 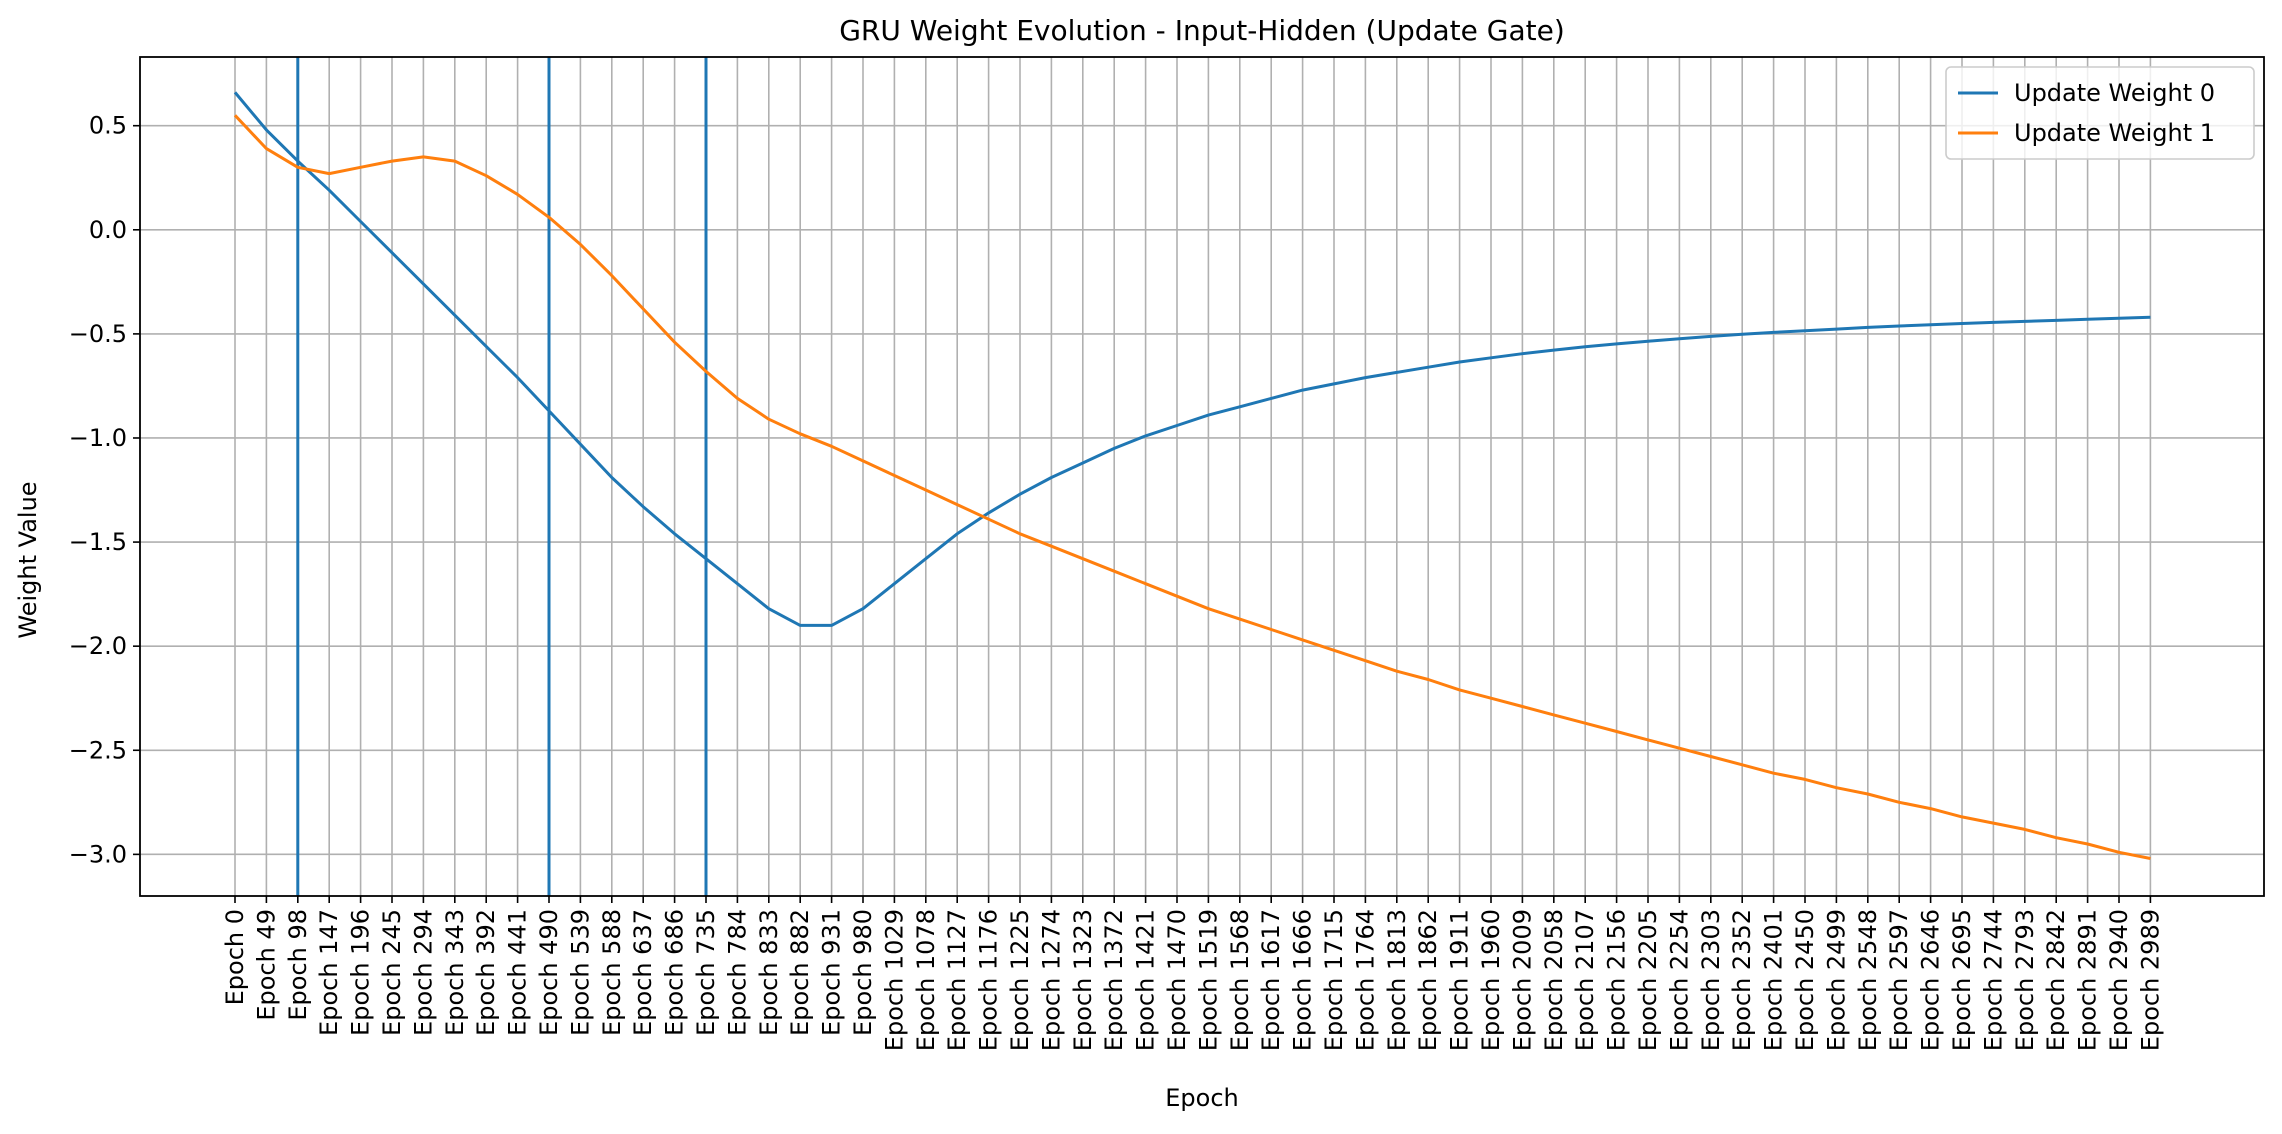 I want to click on x-tick-label: Epoch 1225, so click(x=1020, y=980).